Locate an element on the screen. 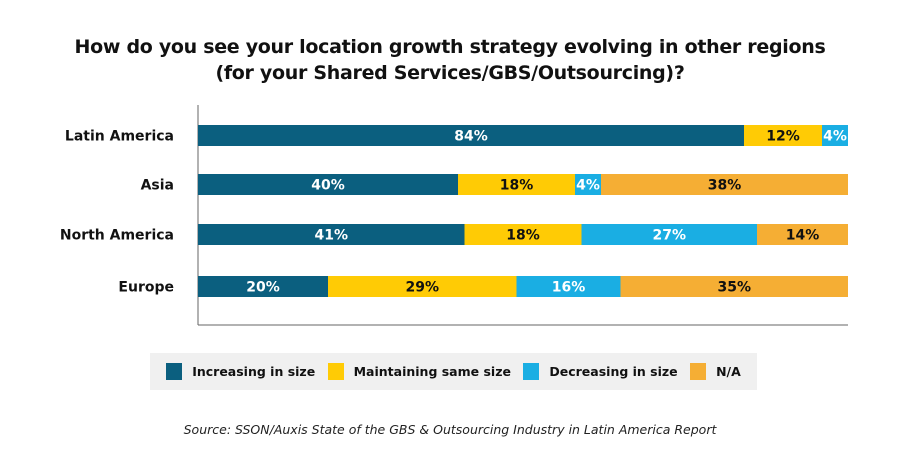 The width and height of the screenshot is (900, 461). legend-label: N/A is located at coordinates (728, 371).